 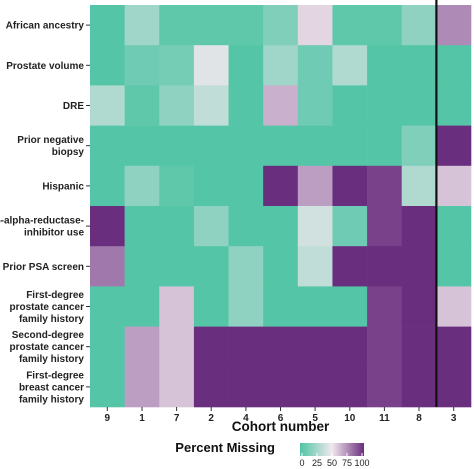 What do you see at coordinates (301, 463) in the screenshot?
I see `legend-tick-label: 0` at bounding box center [301, 463].